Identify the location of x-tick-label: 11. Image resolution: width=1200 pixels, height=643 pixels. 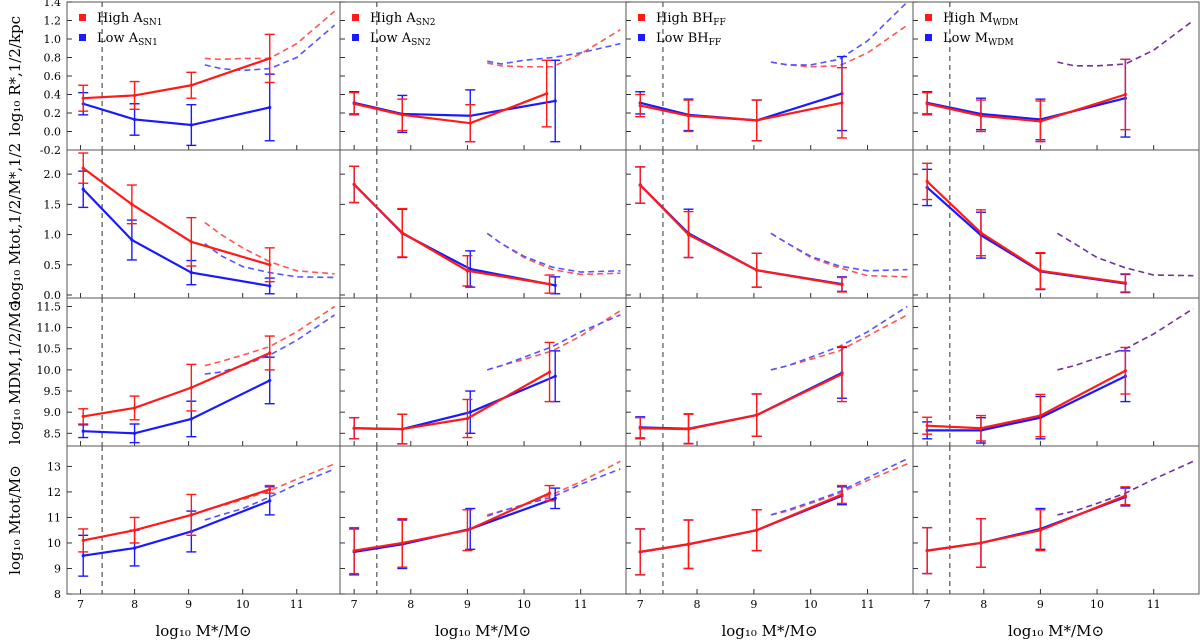
(868, 604).